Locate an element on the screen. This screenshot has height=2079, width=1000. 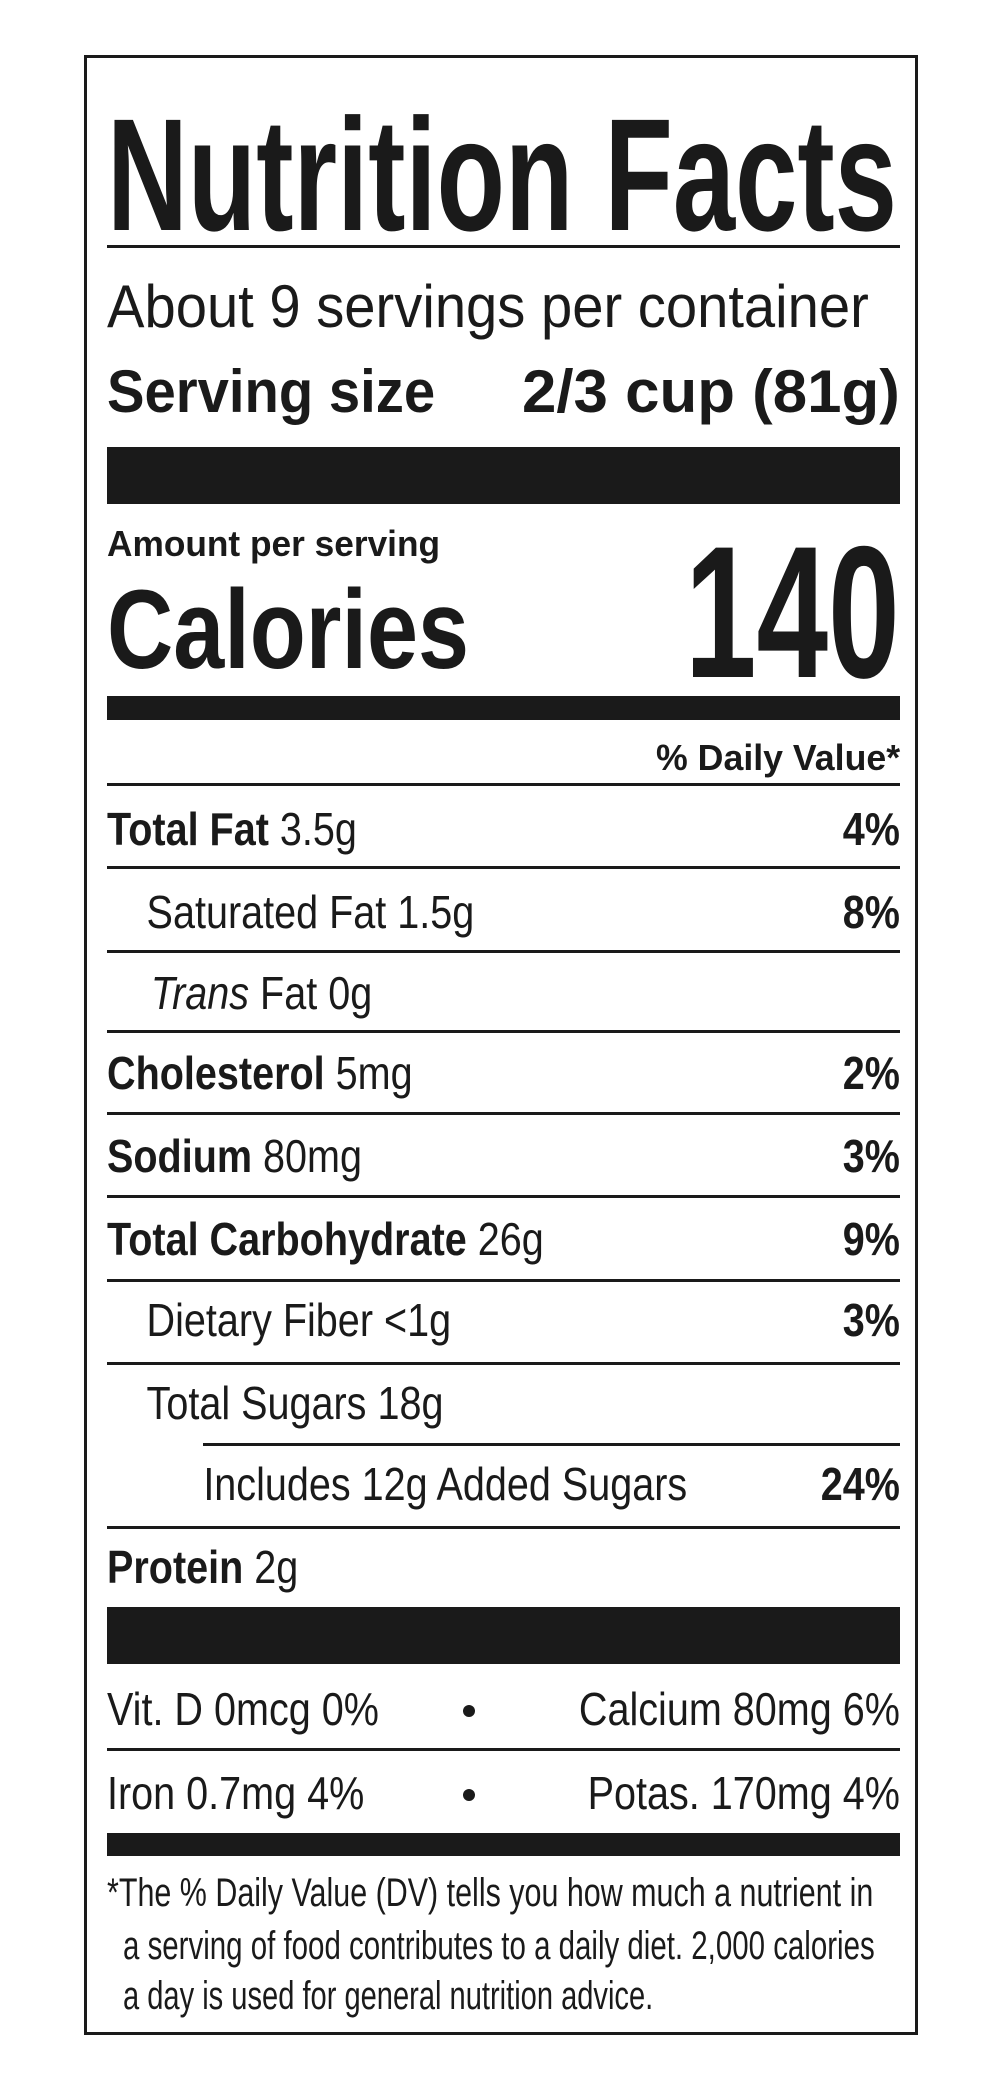
nutrient-amount: <1g is located at coordinates (417, 1320).